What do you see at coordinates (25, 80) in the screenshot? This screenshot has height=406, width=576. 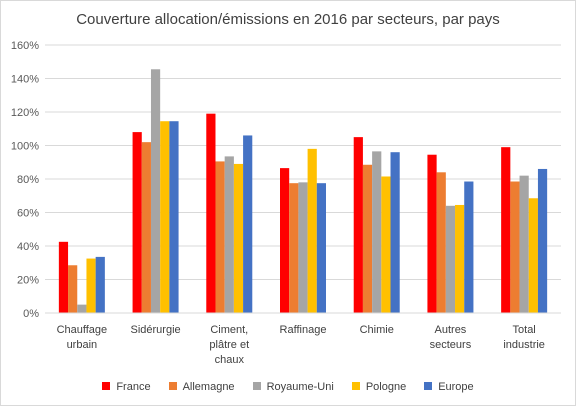 I see `y-tick-label: 140%` at bounding box center [25, 80].